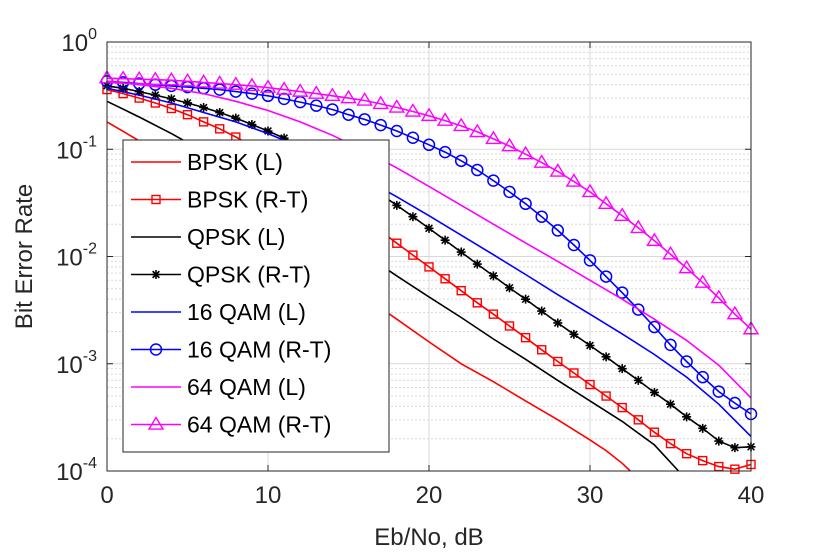 Image resolution: width=830 pixels, height=554 pixels. What do you see at coordinates (249, 275) in the screenshot?
I see `legend-label: QPSK (R-T)` at bounding box center [249, 275].